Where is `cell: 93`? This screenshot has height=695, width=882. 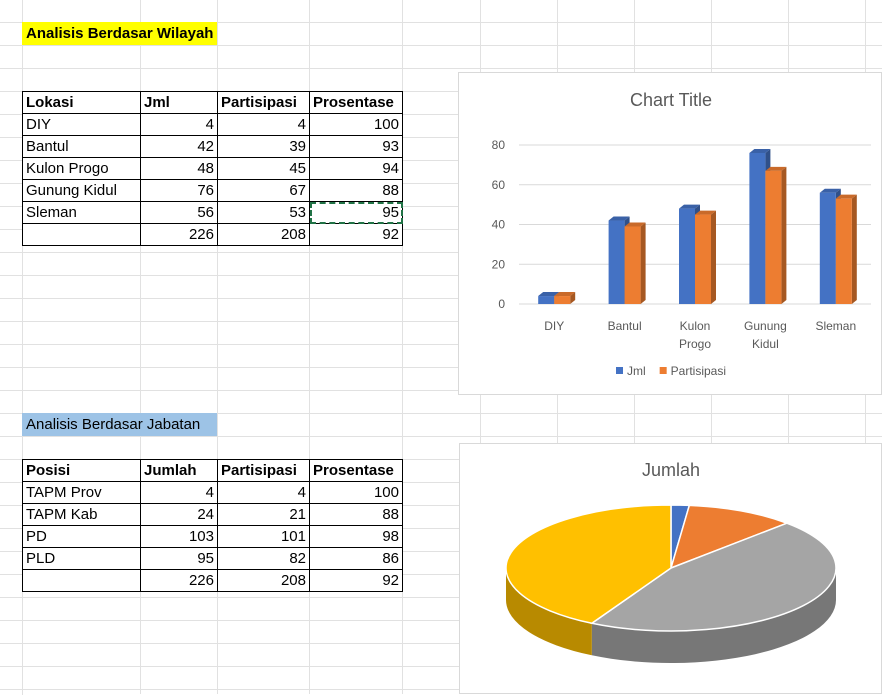
cell: 93 is located at coordinates (356, 146).